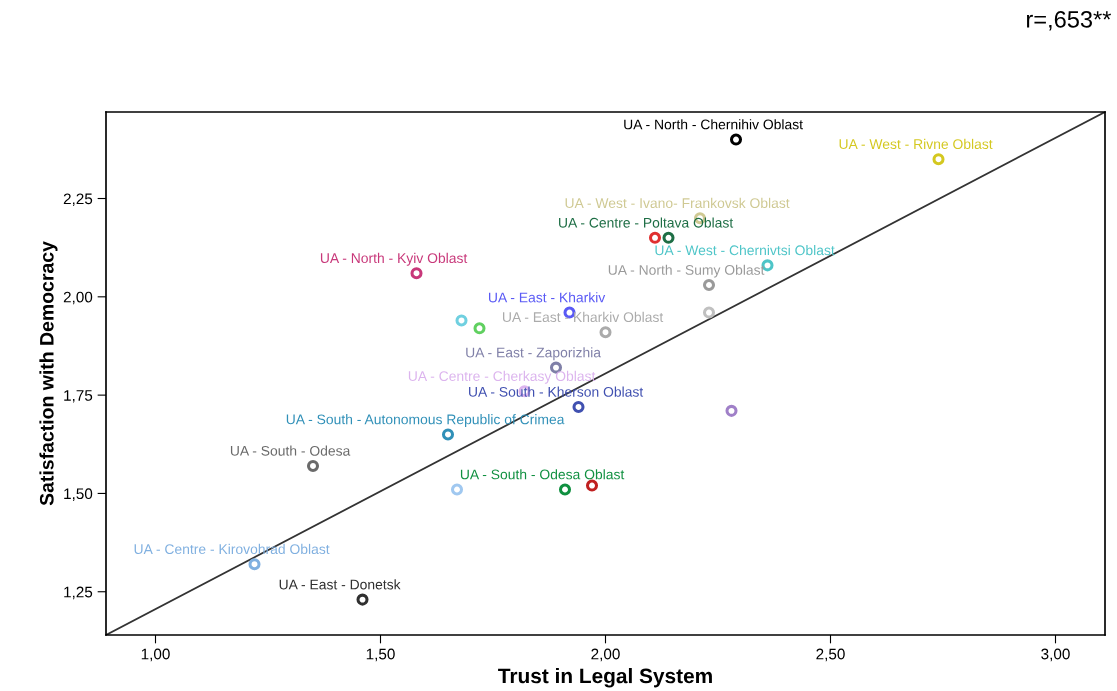 The width and height of the screenshot is (1117, 691). I want to click on series-label: UA - South - Odesa, so click(290, 450).